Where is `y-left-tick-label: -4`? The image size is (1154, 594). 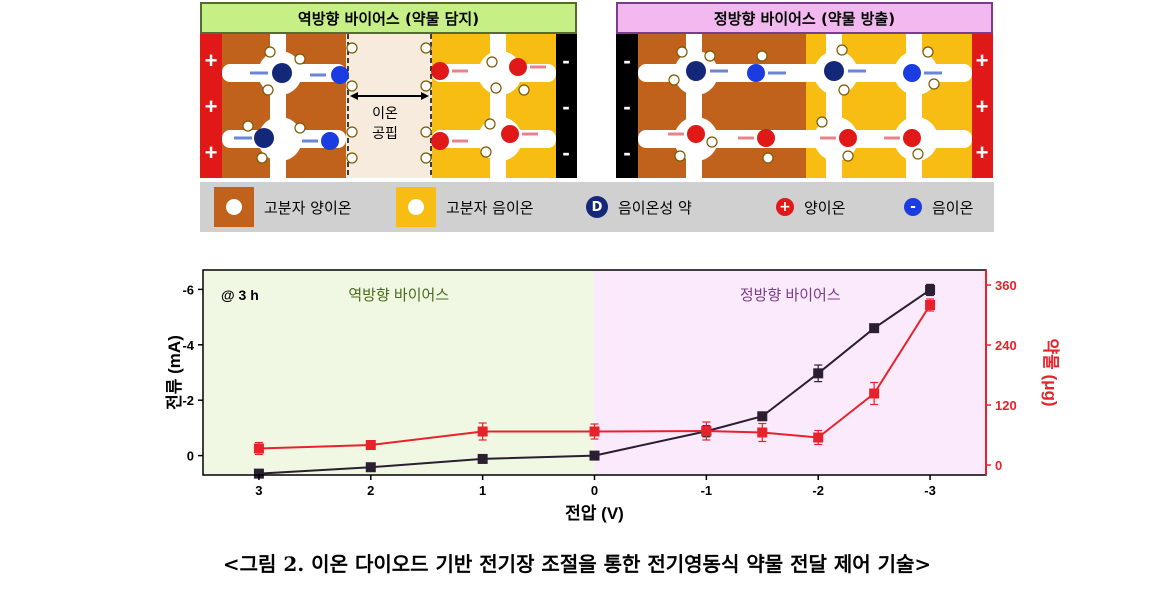
y-left-tick-label: -4 is located at coordinates (188, 345).